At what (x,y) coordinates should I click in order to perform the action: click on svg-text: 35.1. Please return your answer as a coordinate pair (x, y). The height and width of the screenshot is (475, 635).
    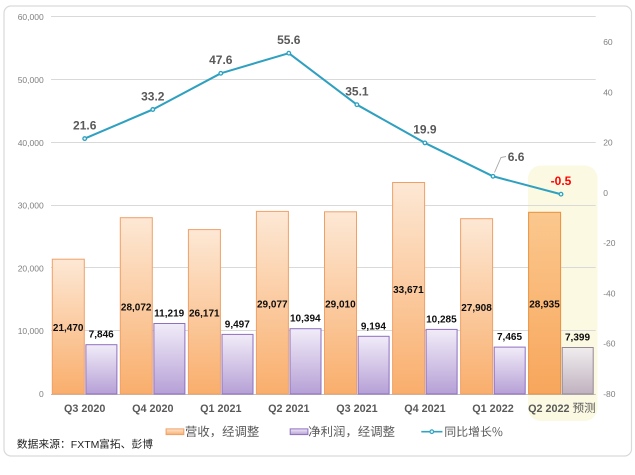
    Looking at the image, I should click on (357, 92).